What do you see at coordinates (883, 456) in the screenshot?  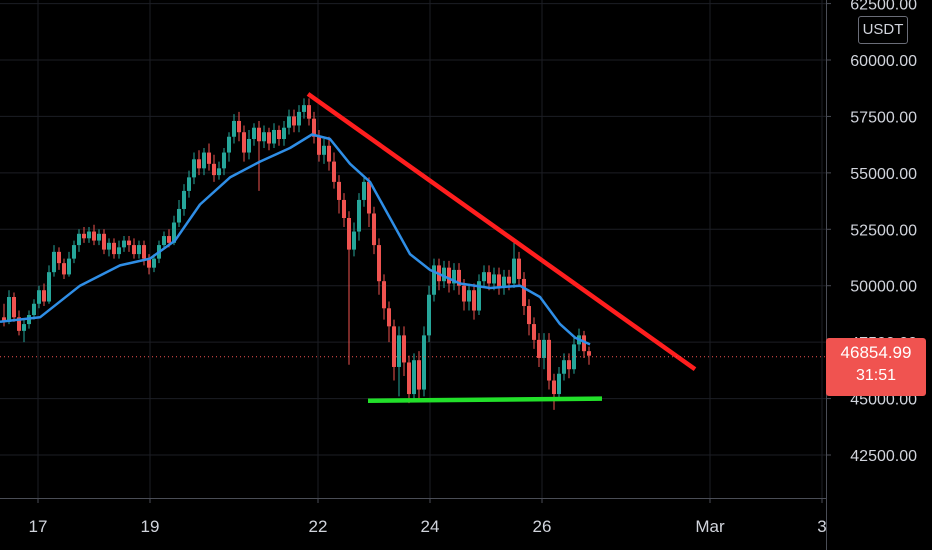 I see `price-tick-label: 42500.00` at bounding box center [883, 456].